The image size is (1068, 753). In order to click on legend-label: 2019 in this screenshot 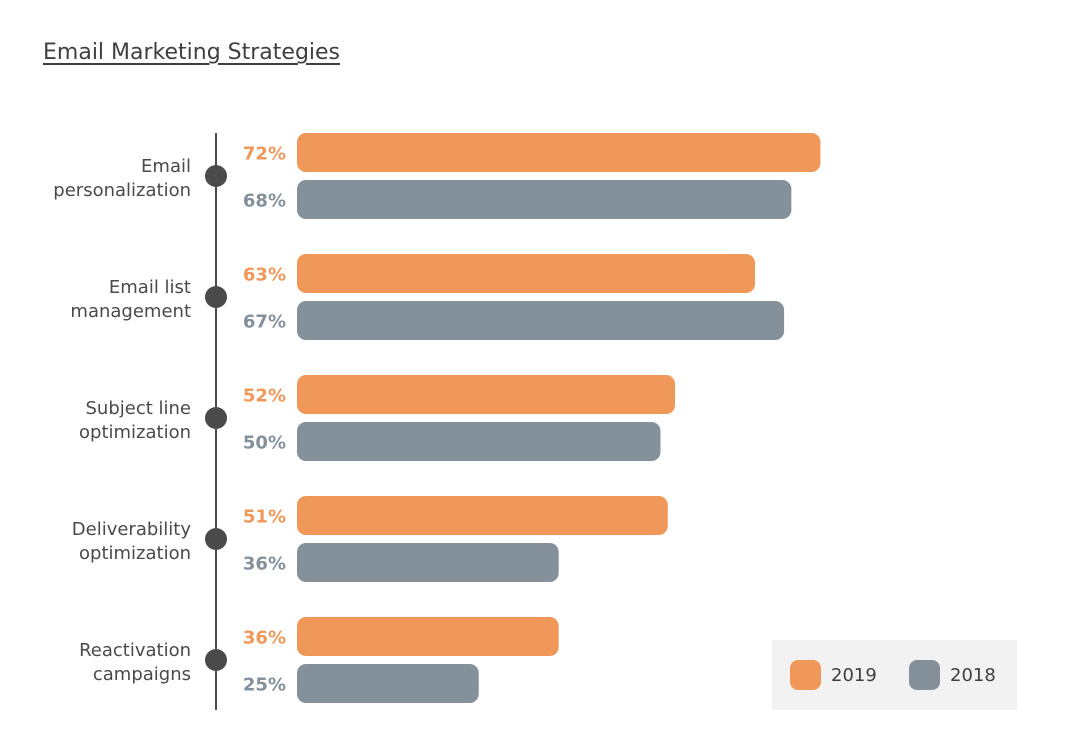, I will do `click(854, 675)`.